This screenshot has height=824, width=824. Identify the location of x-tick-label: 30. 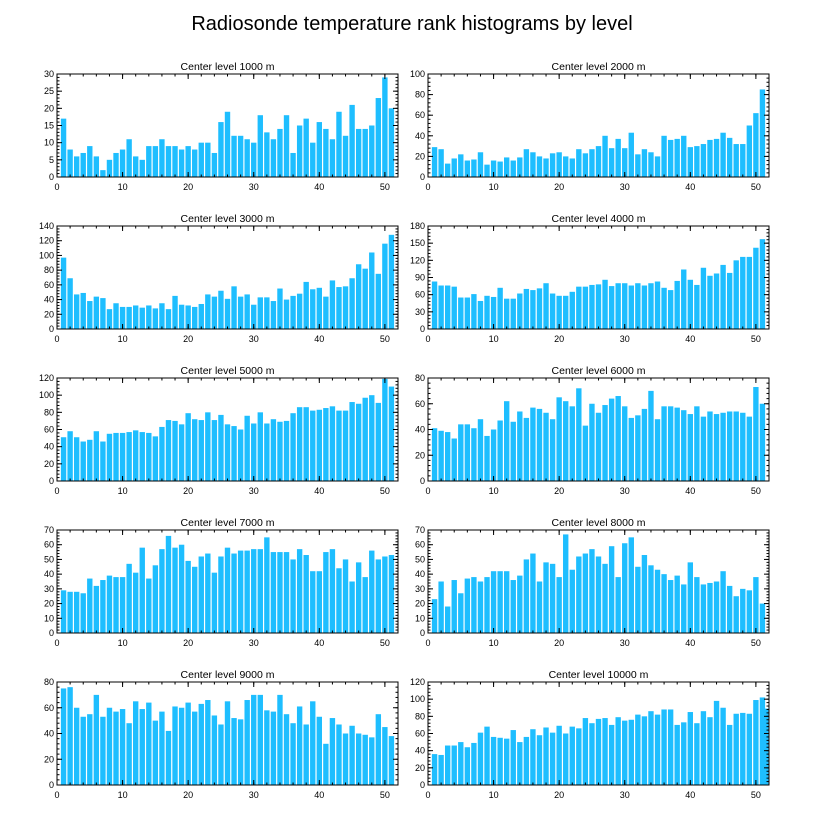
(254, 491).